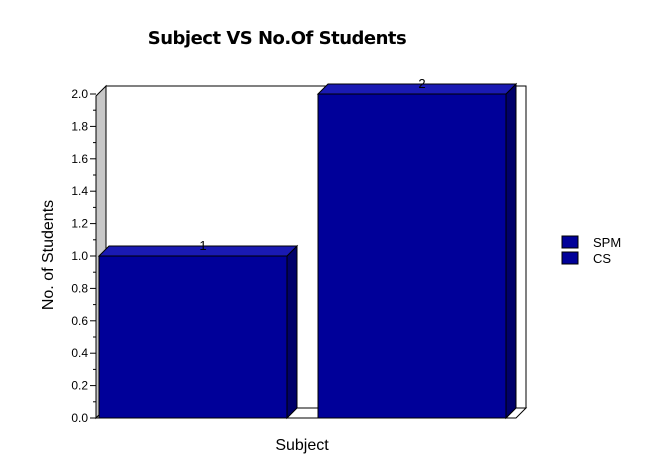  Describe the element at coordinates (79, 224) in the screenshot. I see `y-tick-label: 1.2` at that location.